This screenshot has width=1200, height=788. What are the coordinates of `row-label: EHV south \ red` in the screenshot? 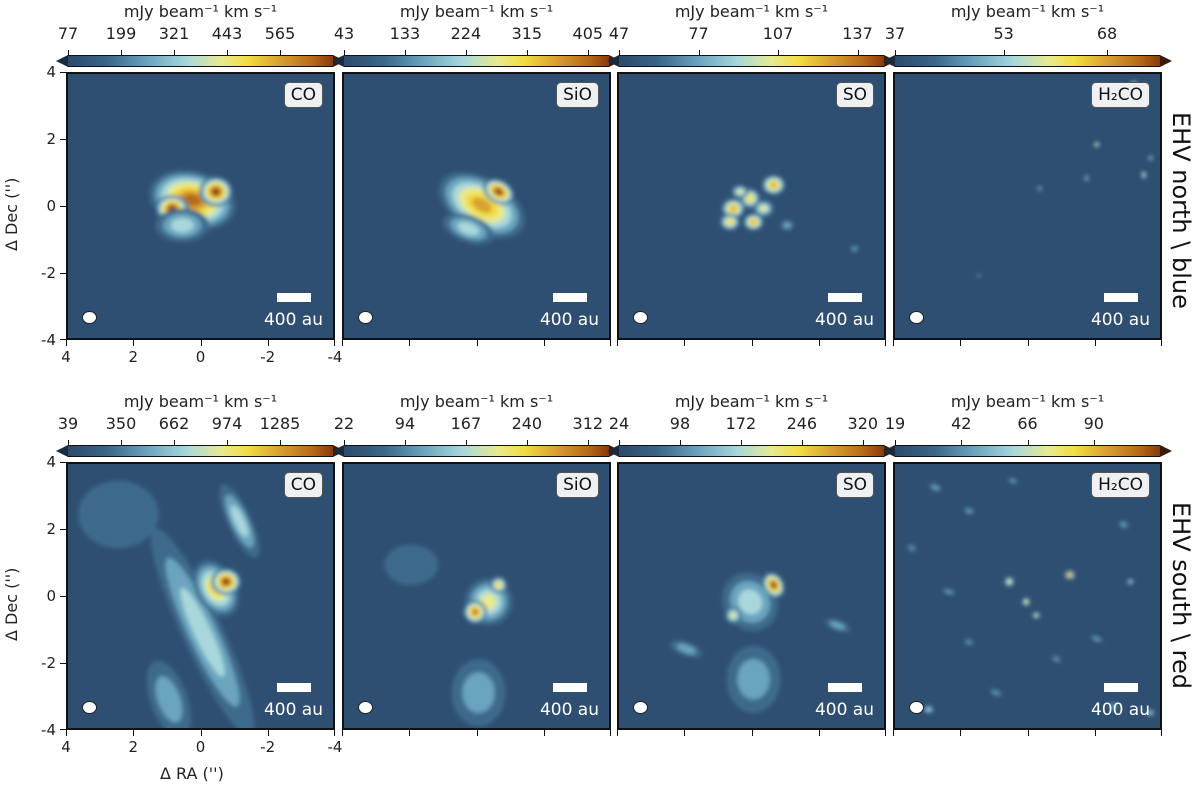 It's located at (1181, 595).